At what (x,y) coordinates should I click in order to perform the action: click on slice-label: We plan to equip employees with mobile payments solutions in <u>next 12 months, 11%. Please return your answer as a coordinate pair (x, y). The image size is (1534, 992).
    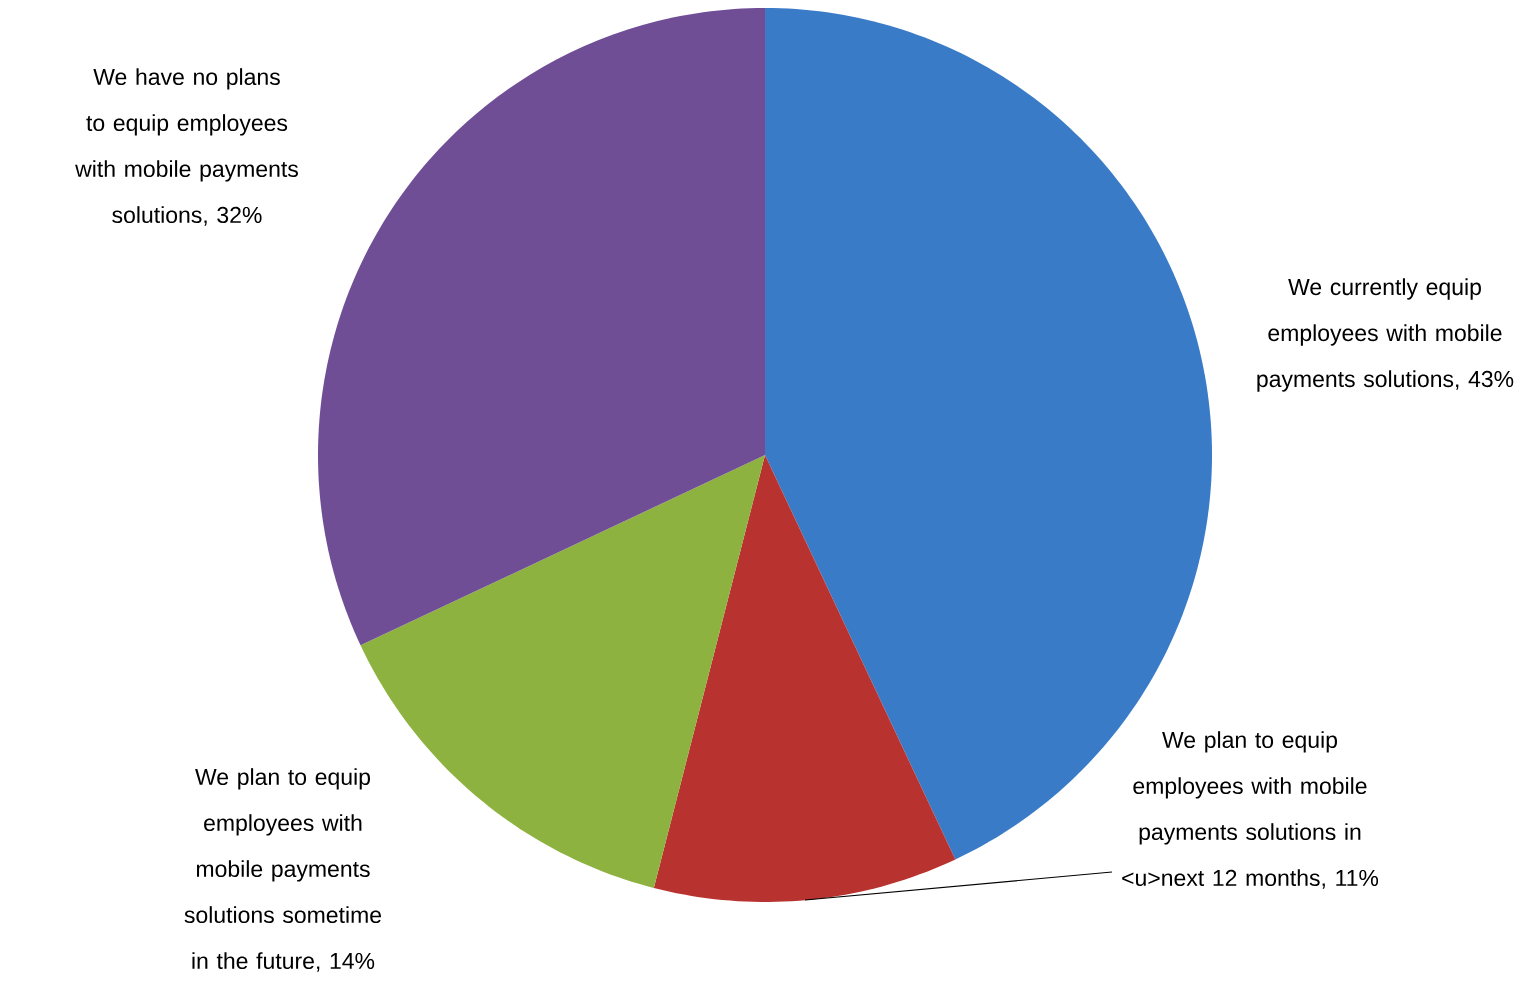
    Looking at the image, I should click on (1250, 810).